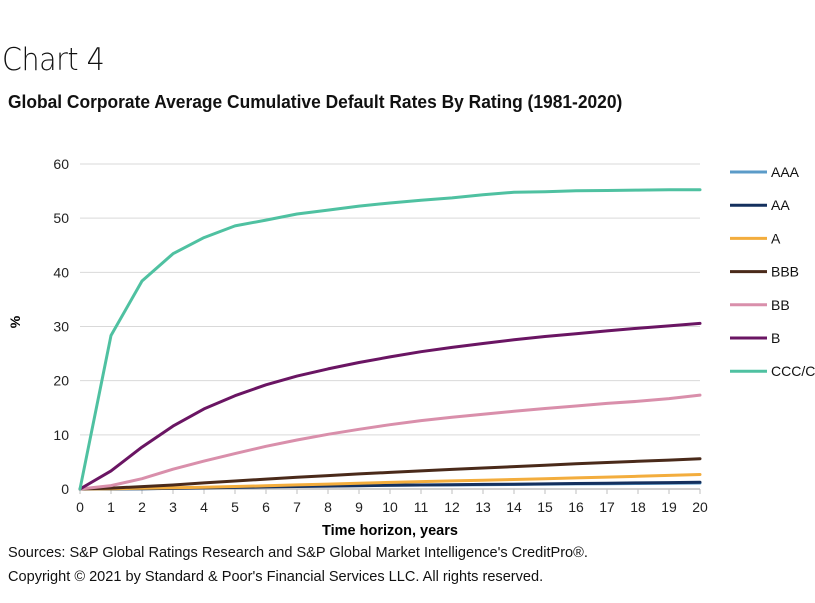  What do you see at coordinates (61, 272) in the screenshot?
I see `y-tick-label: 40` at bounding box center [61, 272].